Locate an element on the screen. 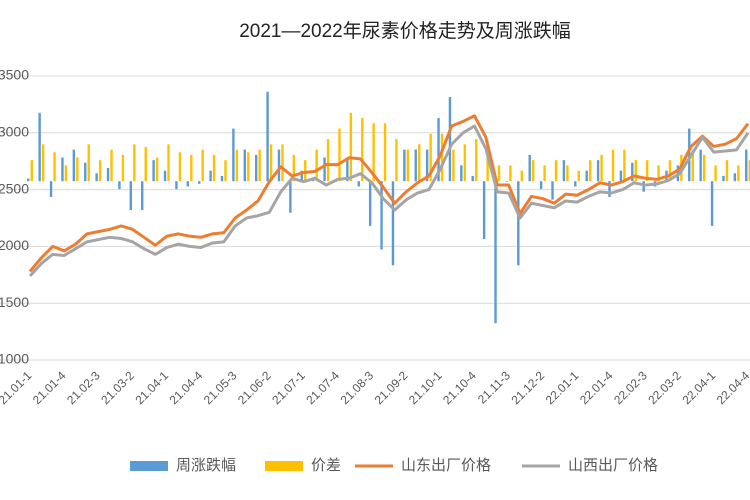  x-tick-label: 21.10-4 is located at coordinates (459, 387).